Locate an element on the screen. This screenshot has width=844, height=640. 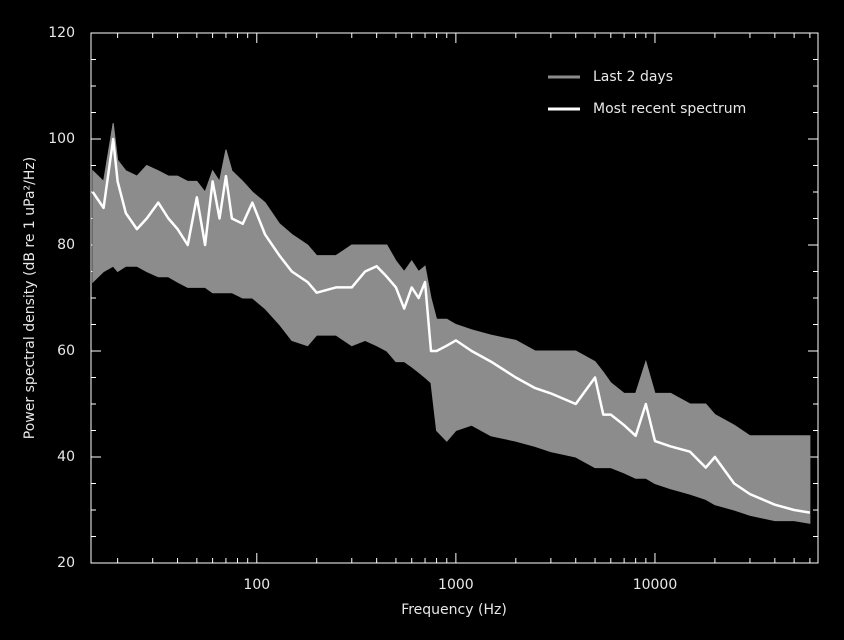
x-tick-label: 1000 is located at coordinates (456, 585).